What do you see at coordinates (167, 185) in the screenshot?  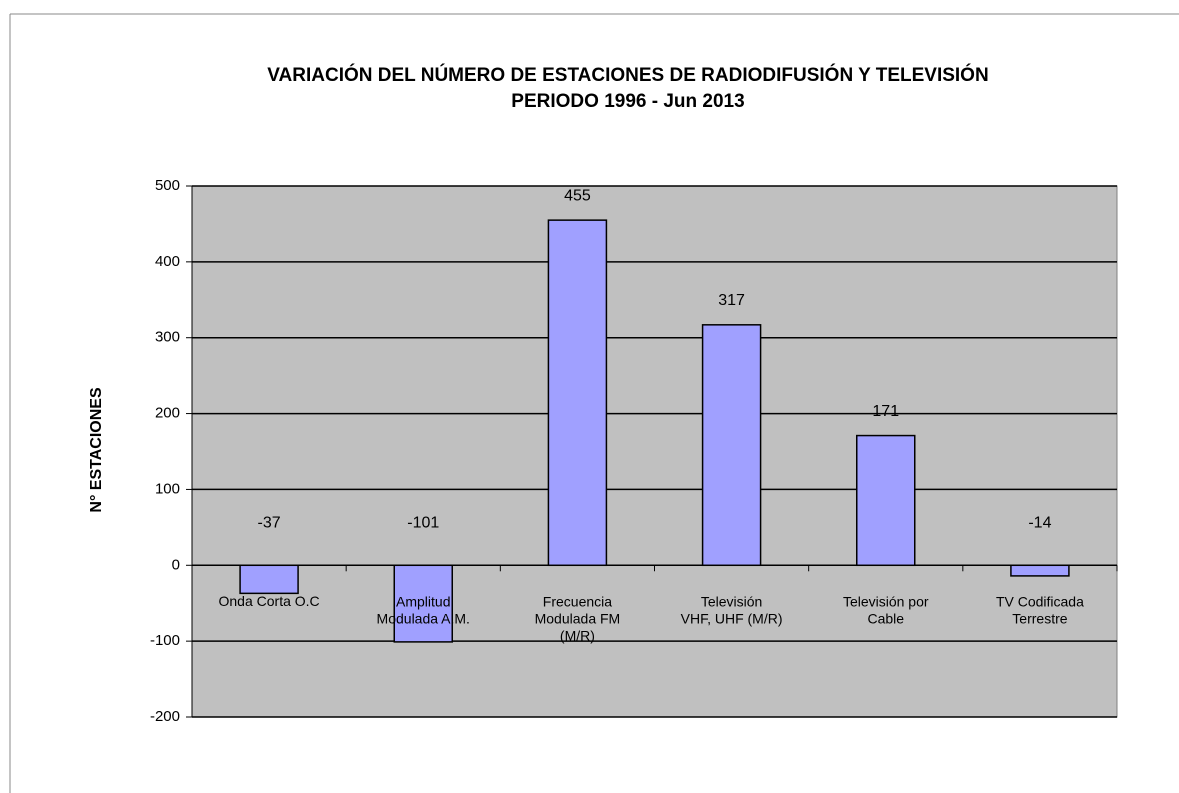 I see `y-tick-label: 500` at bounding box center [167, 185].